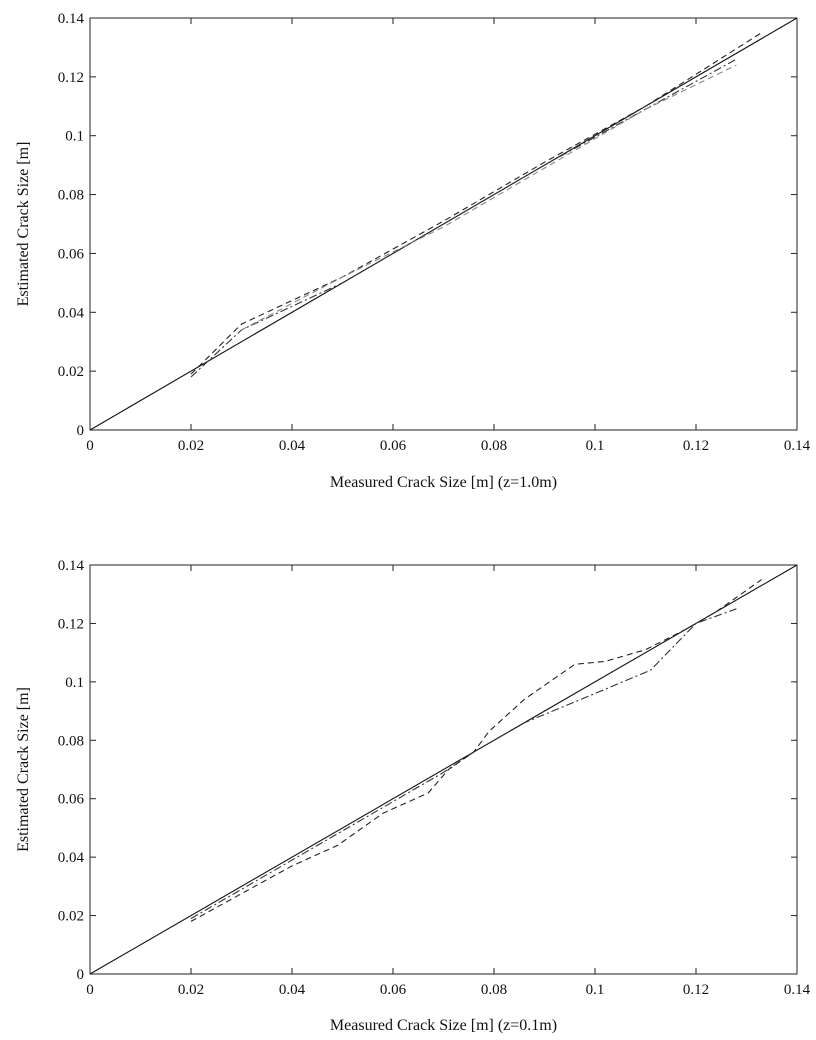 Image resolution: width=816 pixels, height=1040 pixels. What do you see at coordinates (443, 482) in the screenshot?
I see `x-axis-label: Measured Crack Size [m] (z=1.0m)` at bounding box center [443, 482].